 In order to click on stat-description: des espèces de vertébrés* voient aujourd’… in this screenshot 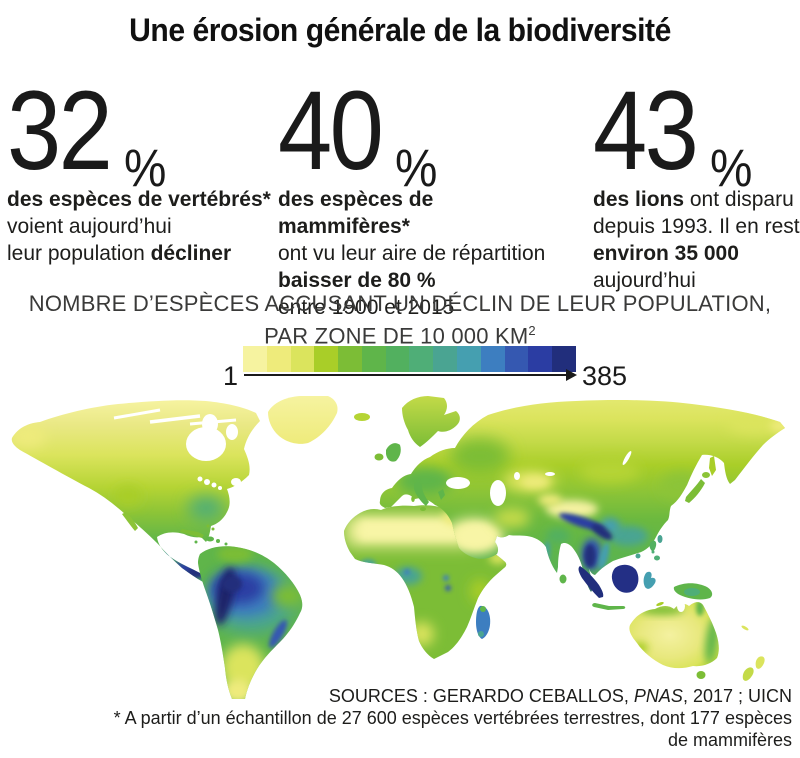, I will do `click(147, 226)`.